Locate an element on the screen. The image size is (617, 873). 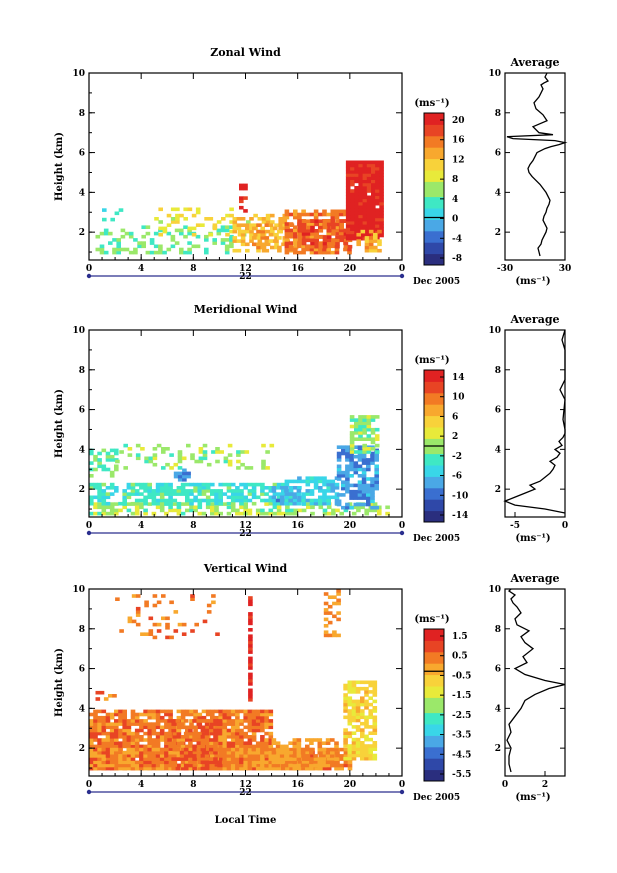
zonal-avg-line is located at coordinates (537, 164).